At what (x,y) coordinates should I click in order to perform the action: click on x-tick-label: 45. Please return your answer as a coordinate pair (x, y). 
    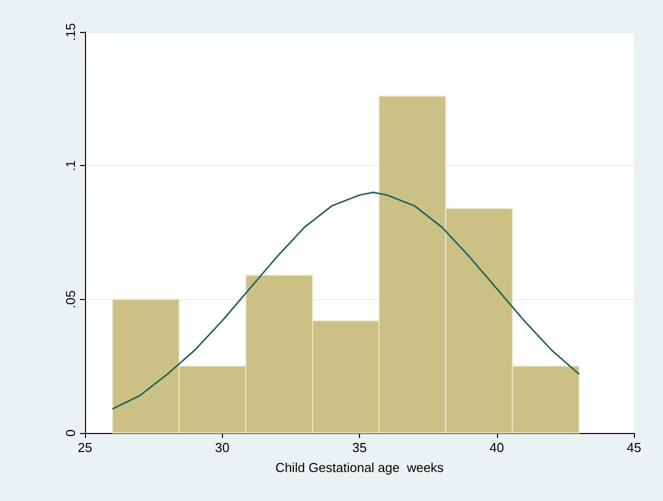
    Looking at the image, I should click on (634, 447).